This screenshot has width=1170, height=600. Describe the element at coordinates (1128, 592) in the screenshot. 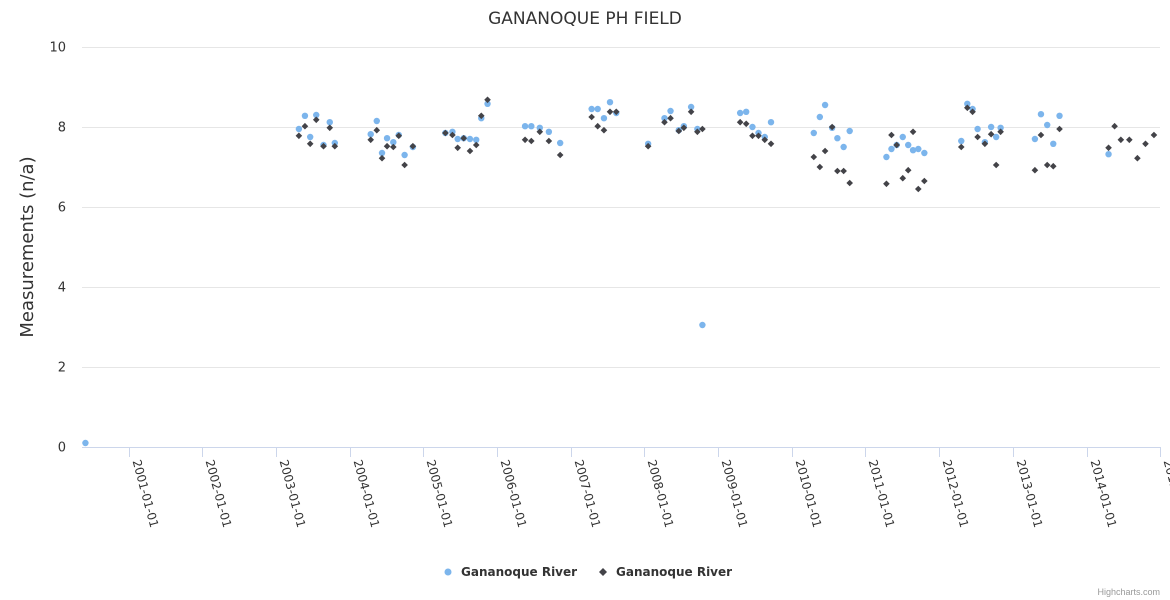

I see `credits-link: Highcharts.com` at that location.